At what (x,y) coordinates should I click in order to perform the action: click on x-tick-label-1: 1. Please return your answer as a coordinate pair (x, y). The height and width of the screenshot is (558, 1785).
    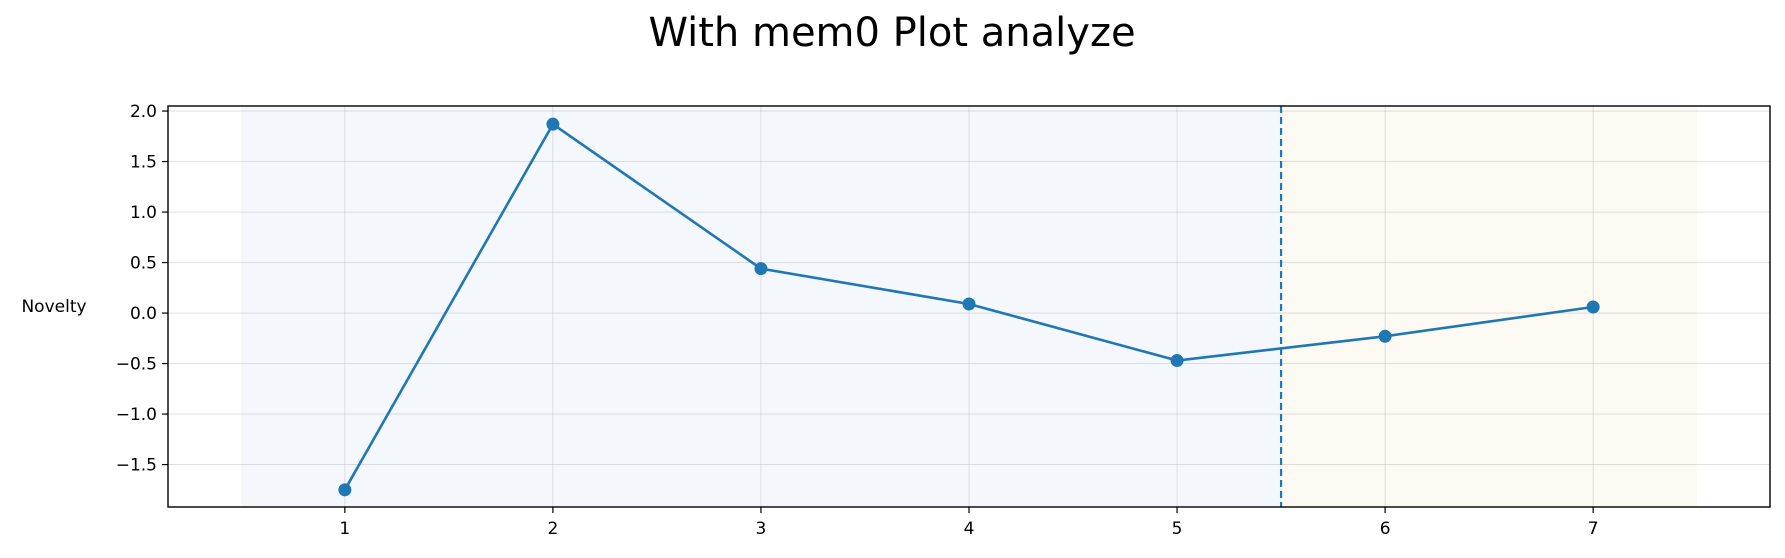
    Looking at the image, I should click on (344, 529).